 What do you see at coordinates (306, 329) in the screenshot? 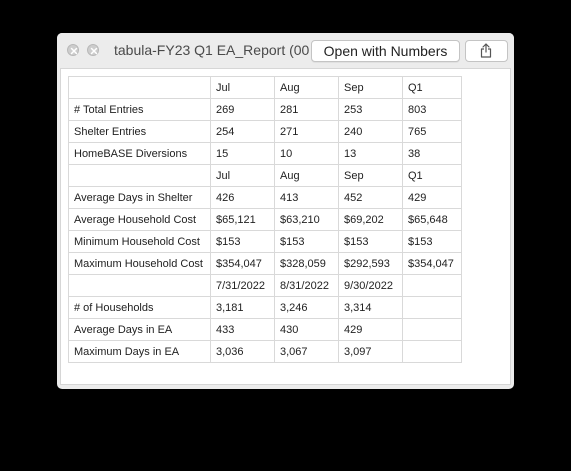
I see `table-cell: 430` at bounding box center [306, 329].